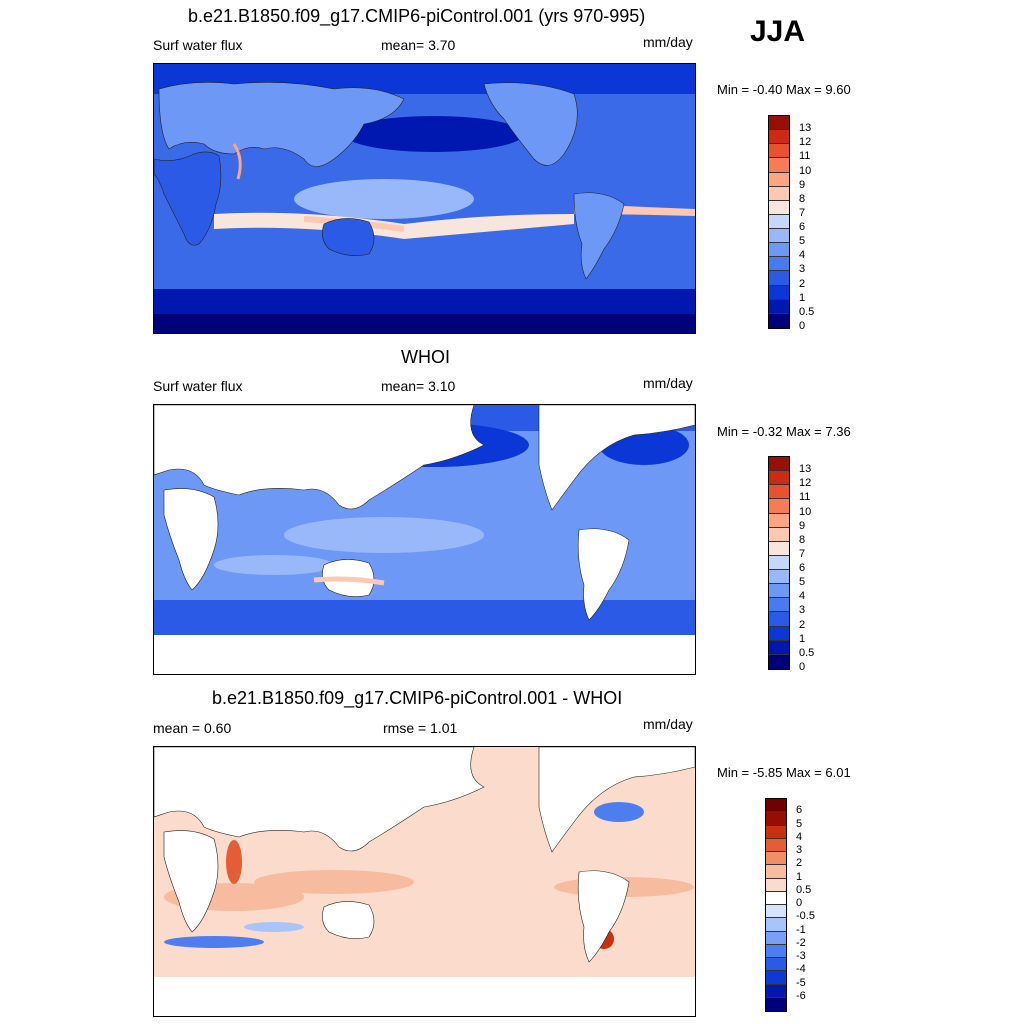 This screenshot has width=1024, height=1024. I want to click on panel-3-units: mm/day, so click(668, 724).